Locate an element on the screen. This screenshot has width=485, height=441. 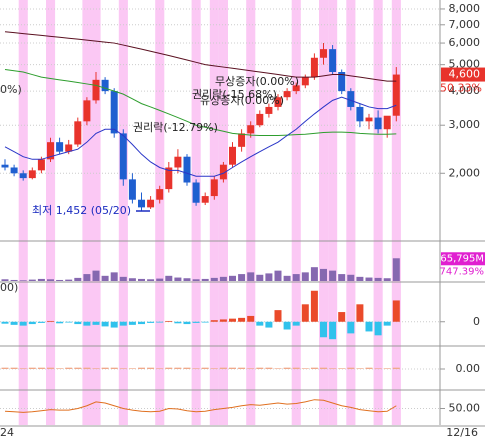
y-tick-label: 7,000 is located at coordinates (465, 24).